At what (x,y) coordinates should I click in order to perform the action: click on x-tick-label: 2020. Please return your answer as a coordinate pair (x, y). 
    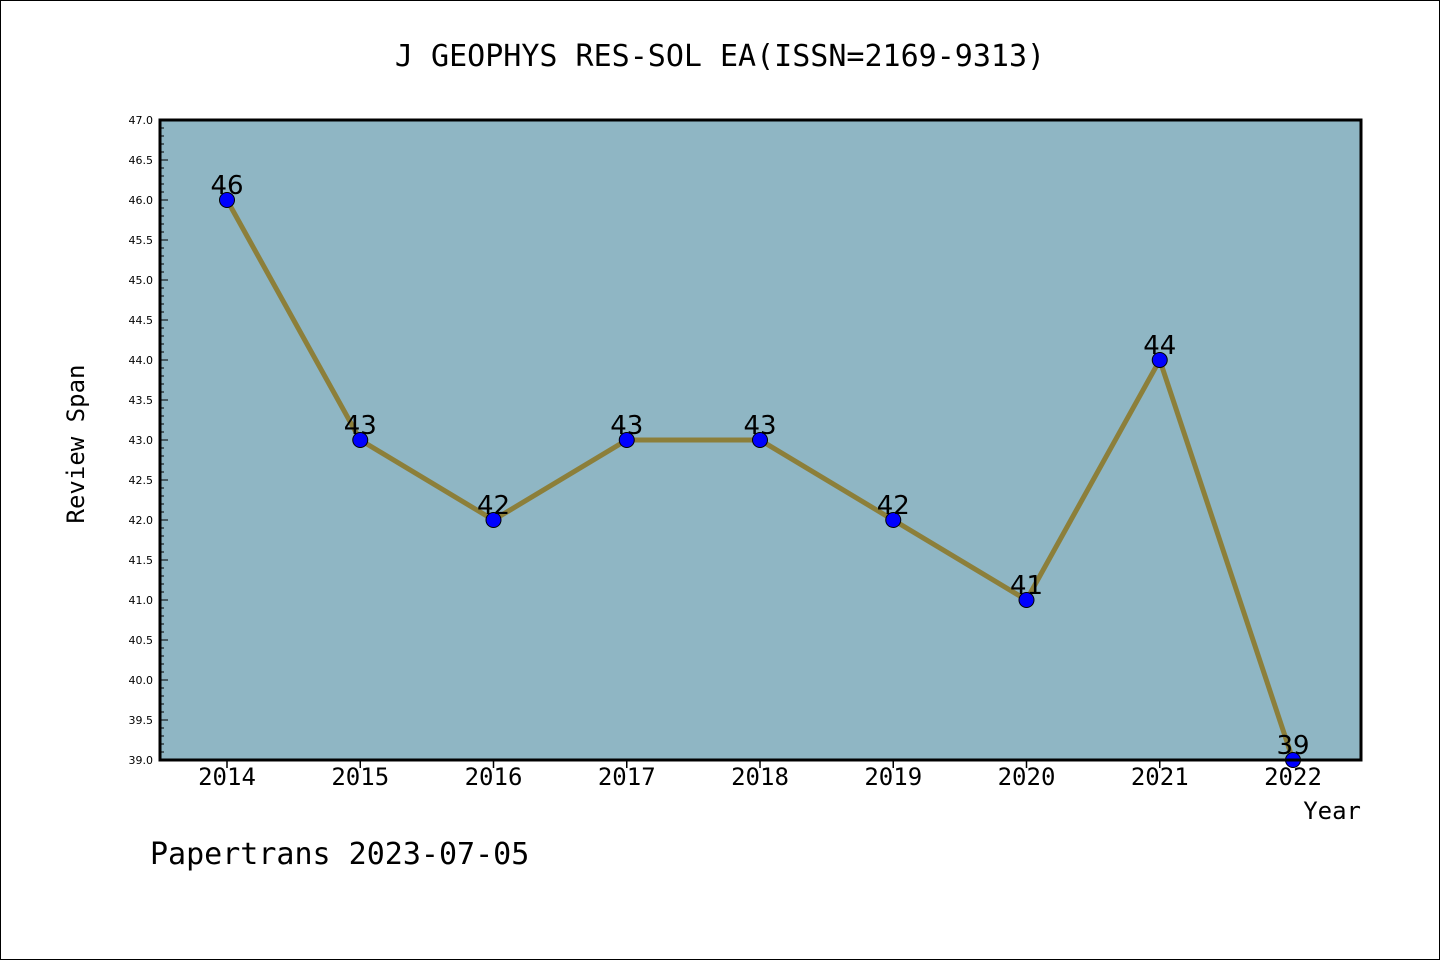
    Looking at the image, I should click on (1027, 777).